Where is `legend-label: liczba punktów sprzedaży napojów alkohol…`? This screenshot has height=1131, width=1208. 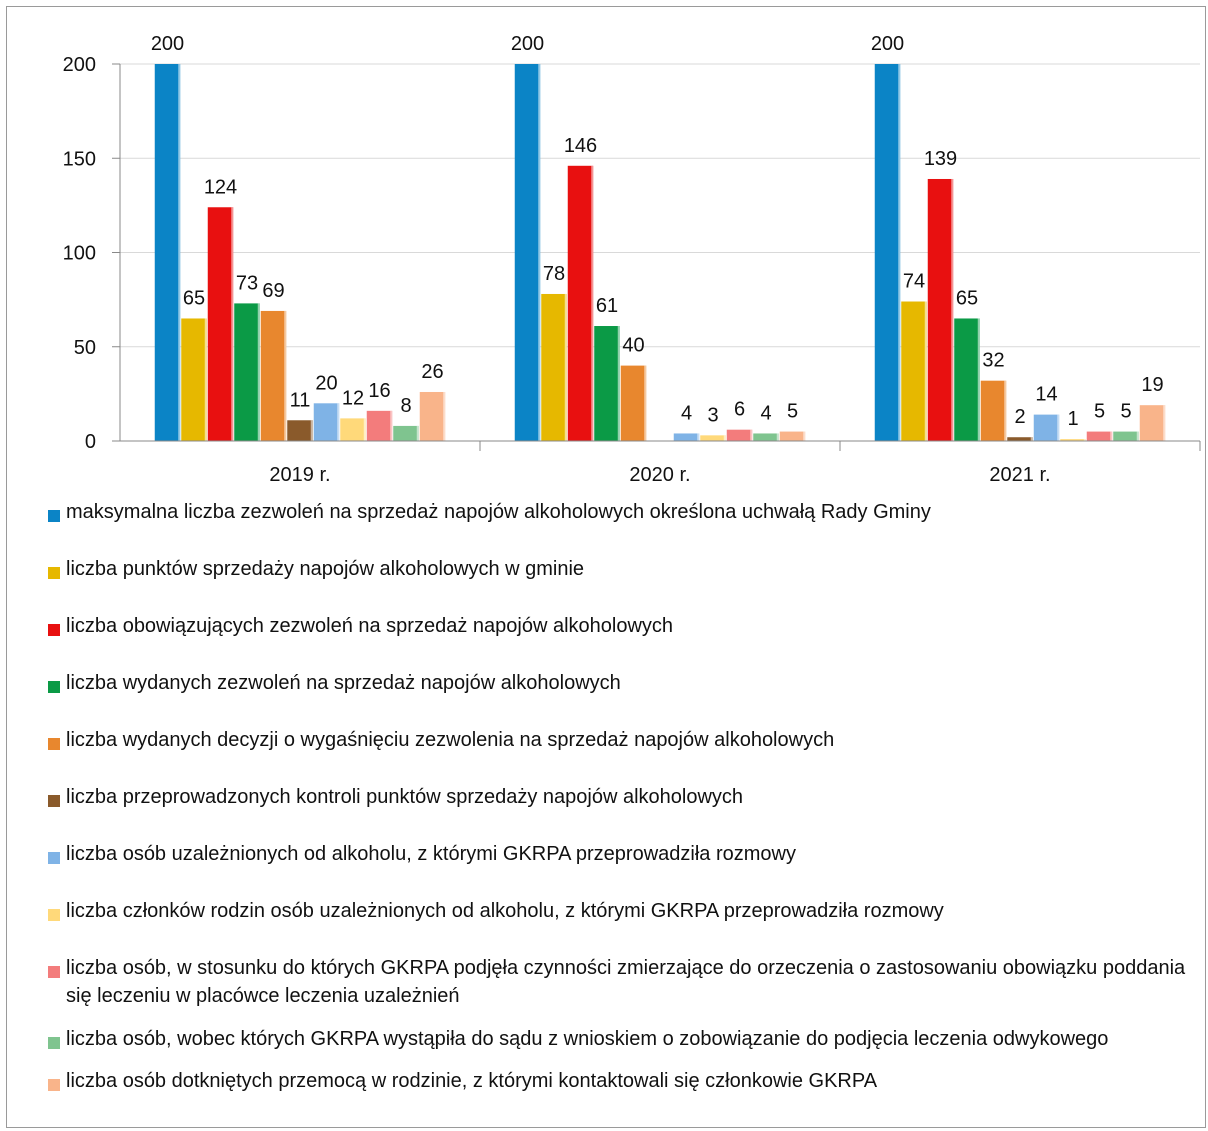 legend-label: liczba punktów sprzedaży napojów alkohol… is located at coordinates (325, 569).